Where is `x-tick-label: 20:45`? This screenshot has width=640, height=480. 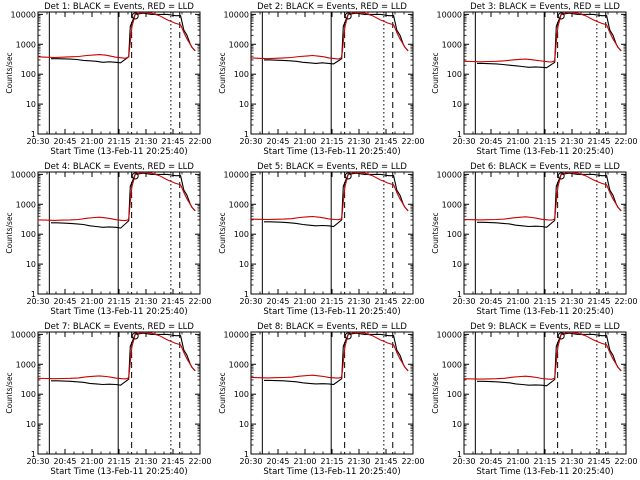
x-tick-label: 20:45 is located at coordinates (277, 141).